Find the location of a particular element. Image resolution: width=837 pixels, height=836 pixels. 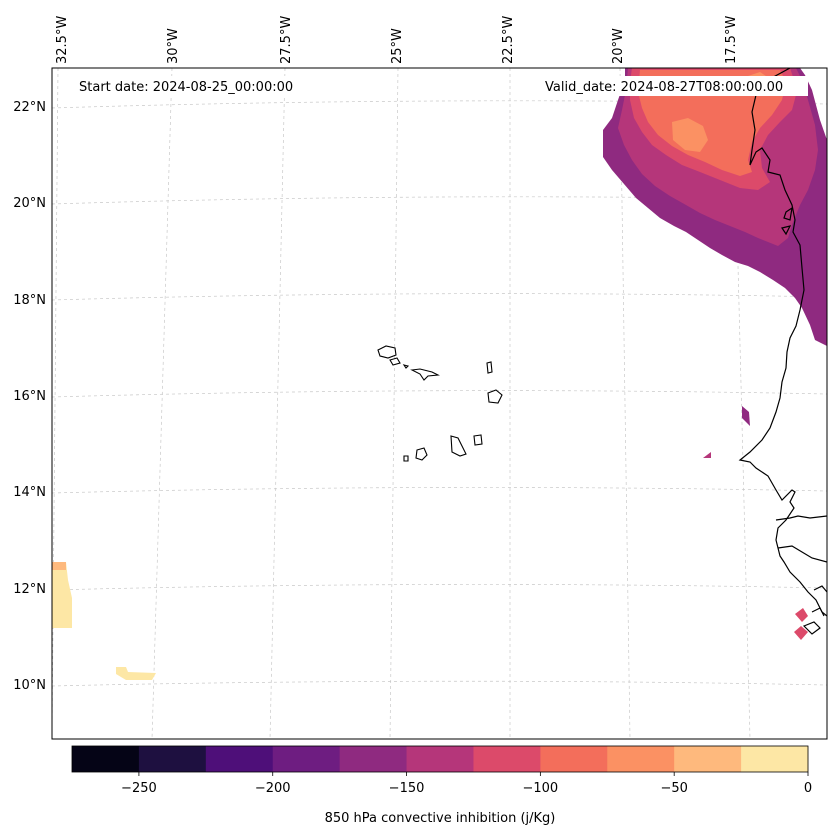

coastline is located at coordinates (782, 351).